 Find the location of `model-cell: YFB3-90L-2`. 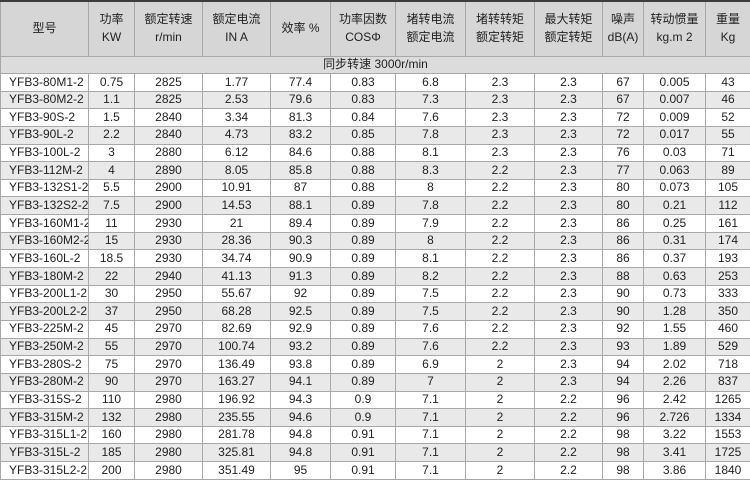

model-cell: YFB3-90L-2 is located at coordinates (44, 135).